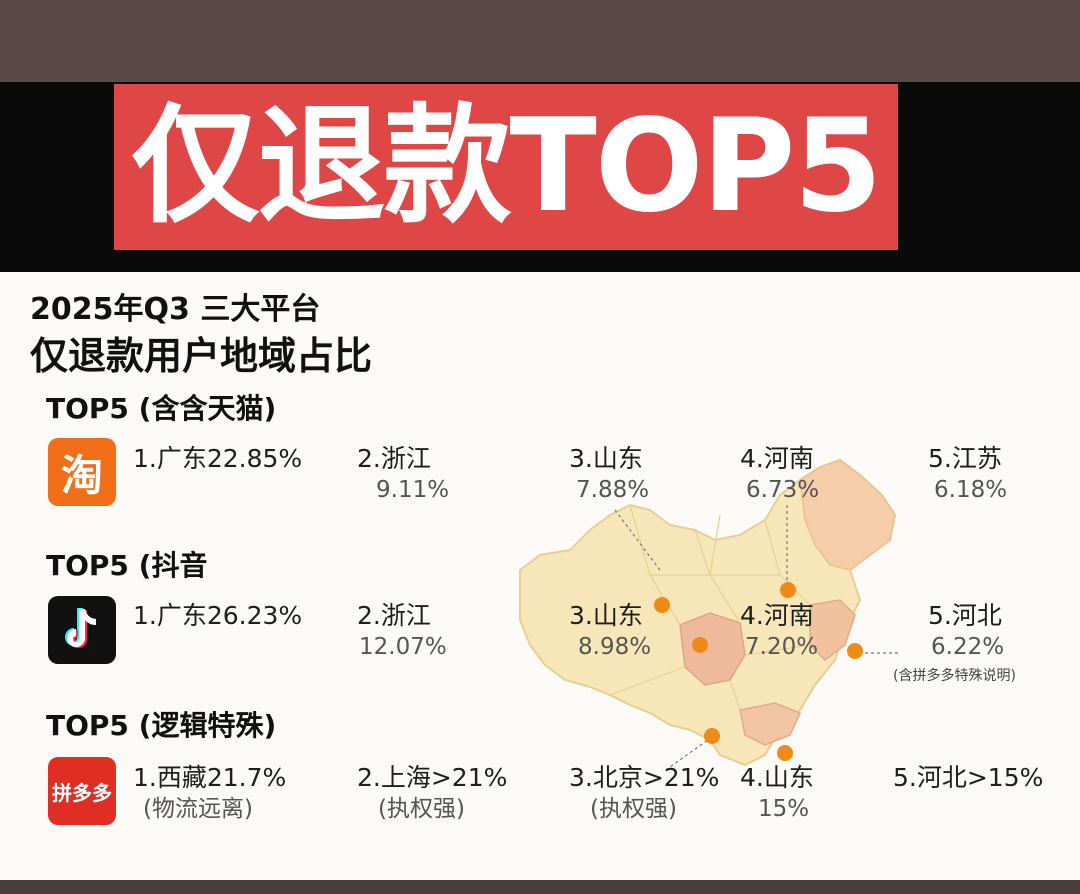  Describe the element at coordinates (201, 356) in the screenshot. I see `heading-line2: 仅退款用户地域占比` at that location.